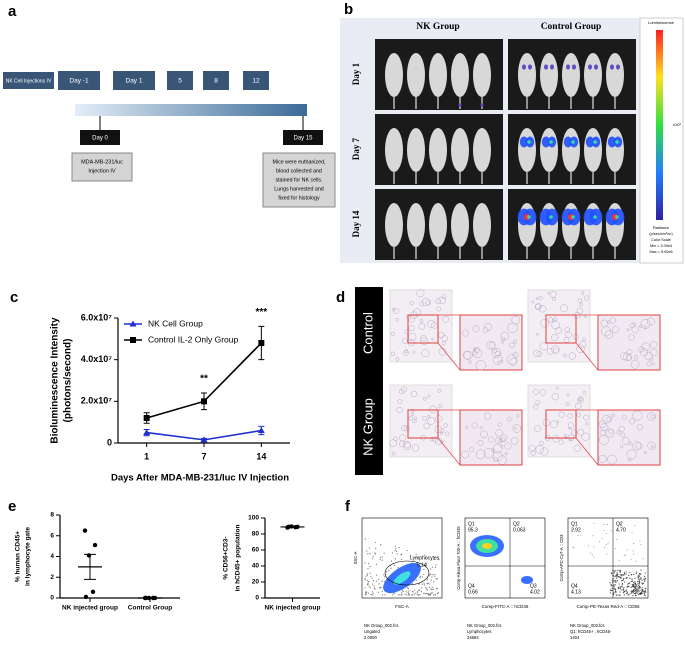  What do you see at coordinates (52, 535) in the screenshot?
I see `y-tick-label: 6` at bounding box center [52, 535].